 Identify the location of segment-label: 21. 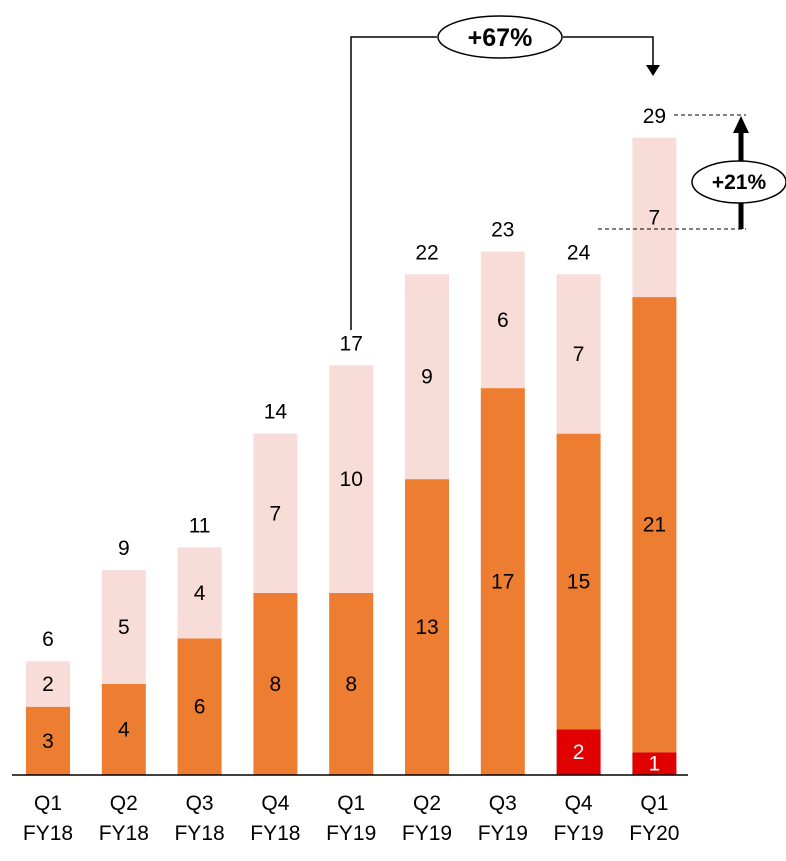
(654, 525).